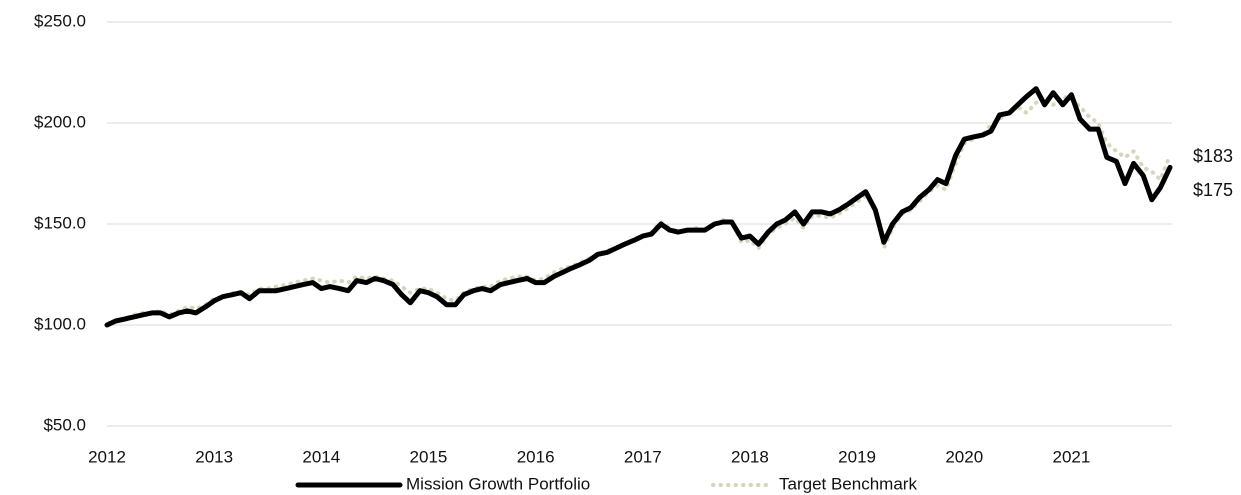 Image resolution: width=1241 pixels, height=495 pixels. Describe the element at coordinates (64, 424) in the screenshot. I see `y-tick-label: $50.0` at that location.